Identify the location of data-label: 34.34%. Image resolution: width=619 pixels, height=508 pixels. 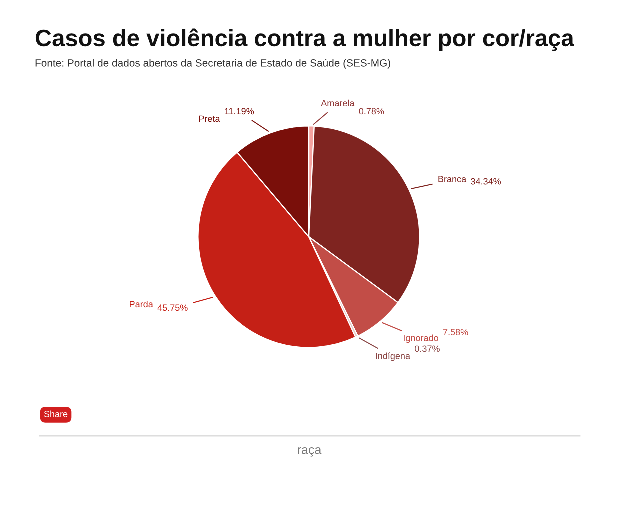
(486, 181).